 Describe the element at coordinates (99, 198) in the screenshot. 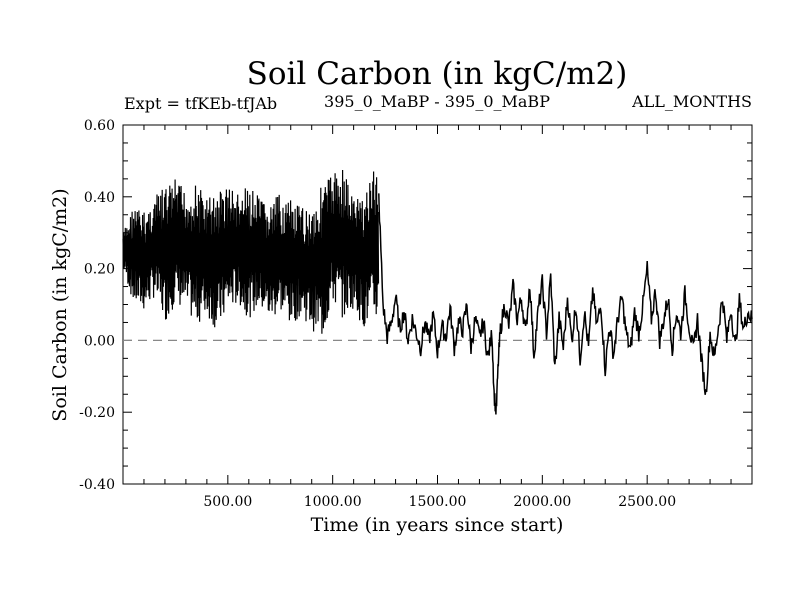

I see `y-tick-label: 0.40` at that location.